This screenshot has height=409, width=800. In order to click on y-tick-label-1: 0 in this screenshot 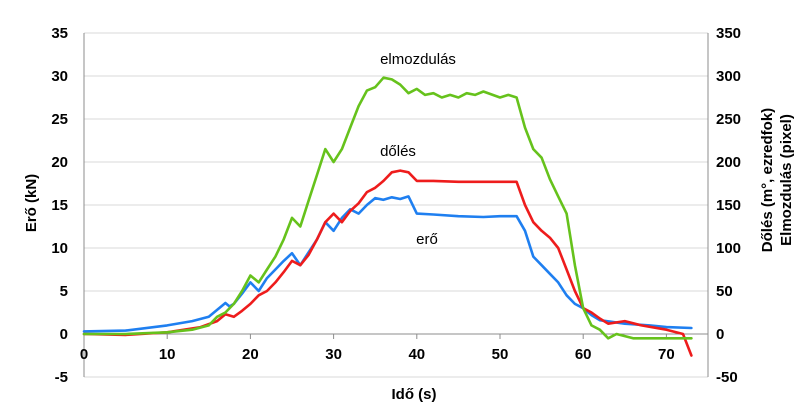, I will do `click(64, 334)`.